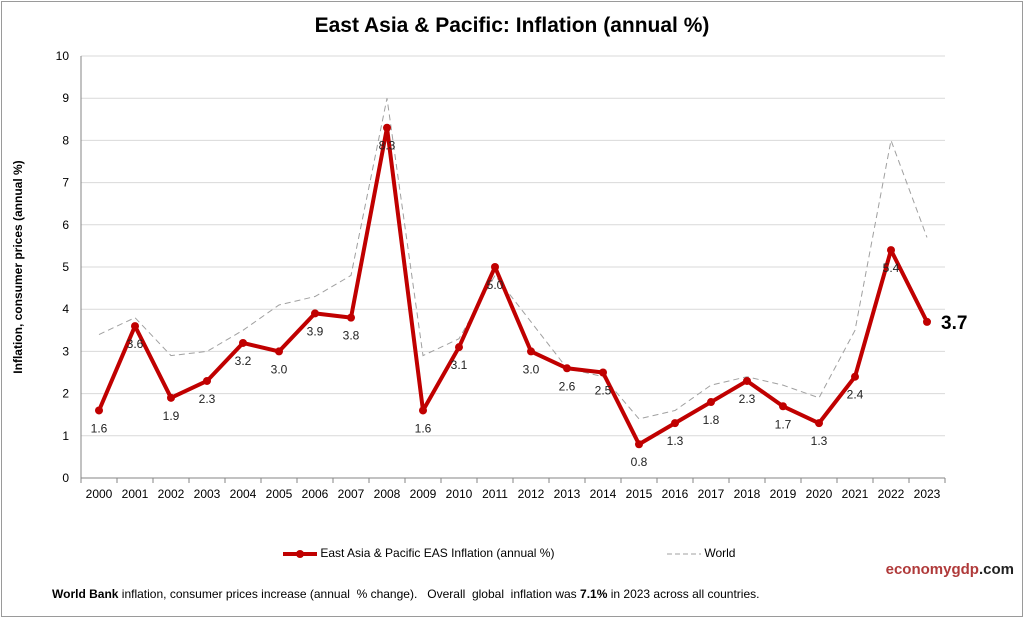  I want to click on data-label: 0.8, so click(639, 462).